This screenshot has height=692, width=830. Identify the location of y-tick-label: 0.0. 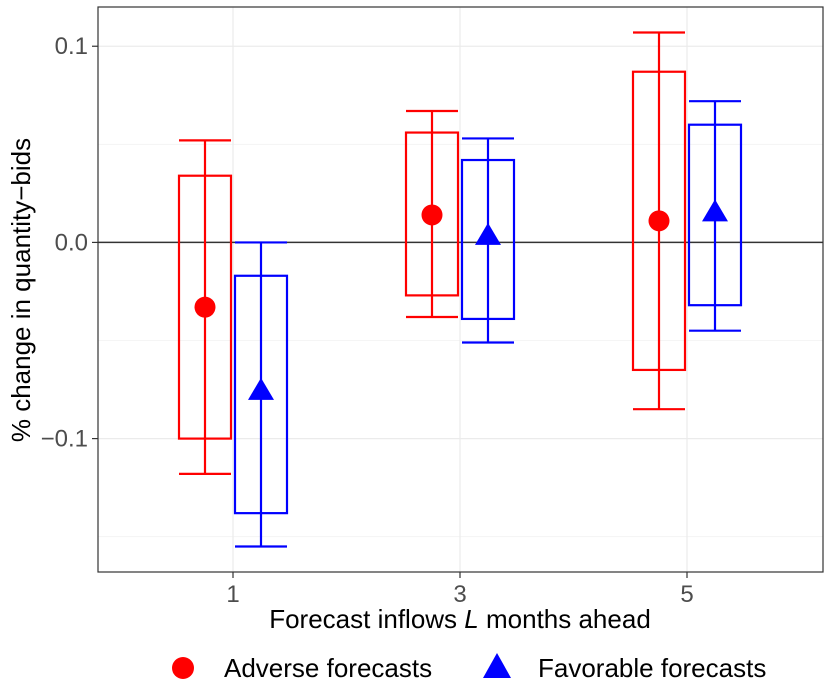
(71, 242).